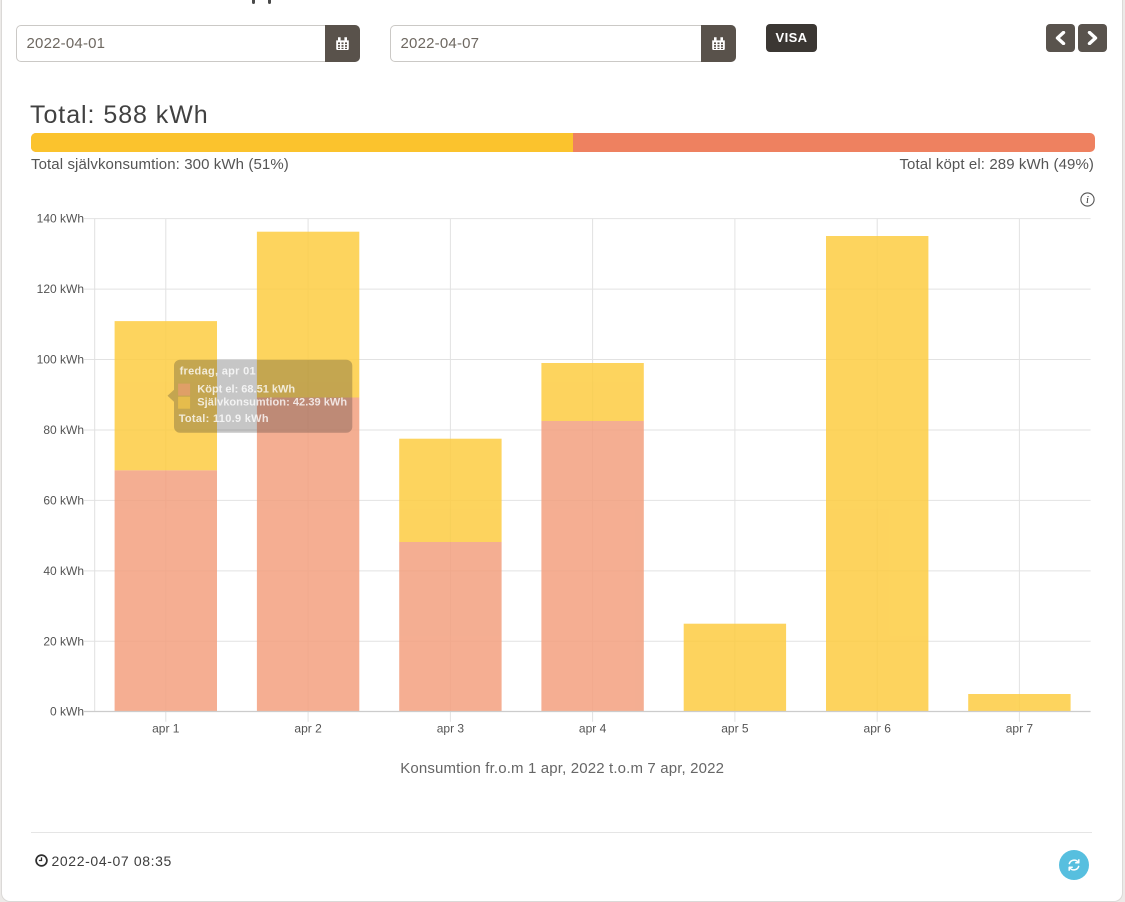 The image size is (1125, 902). I want to click on svg-text: apr 6, so click(878, 729).